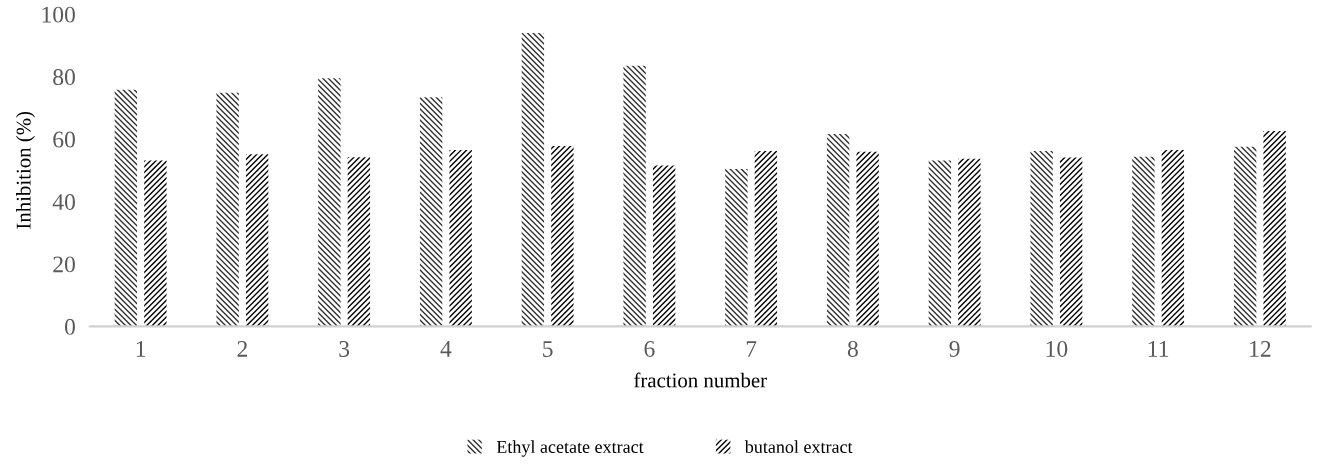  What do you see at coordinates (64, 139) in the screenshot?
I see `y-tick-label: 60` at bounding box center [64, 139].